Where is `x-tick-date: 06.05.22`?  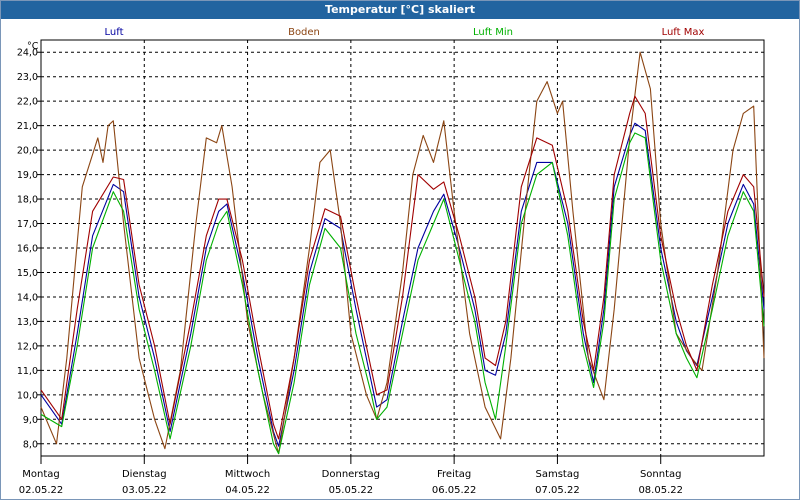
x-tick-date: 06.05.22 is located at coordinates (454, 490).